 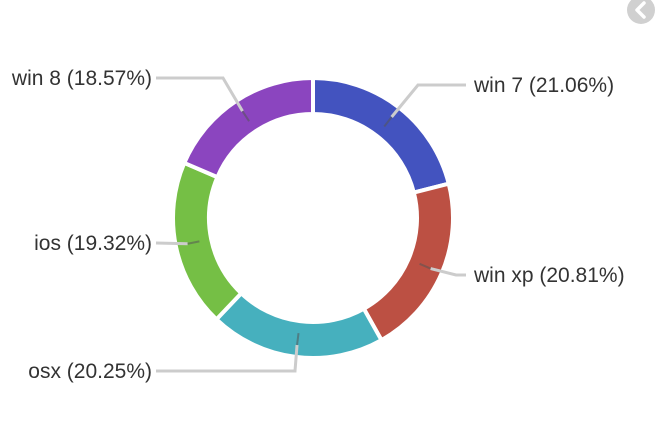 I want to click on leader-line-win-xp, so click(x=448, y=272).